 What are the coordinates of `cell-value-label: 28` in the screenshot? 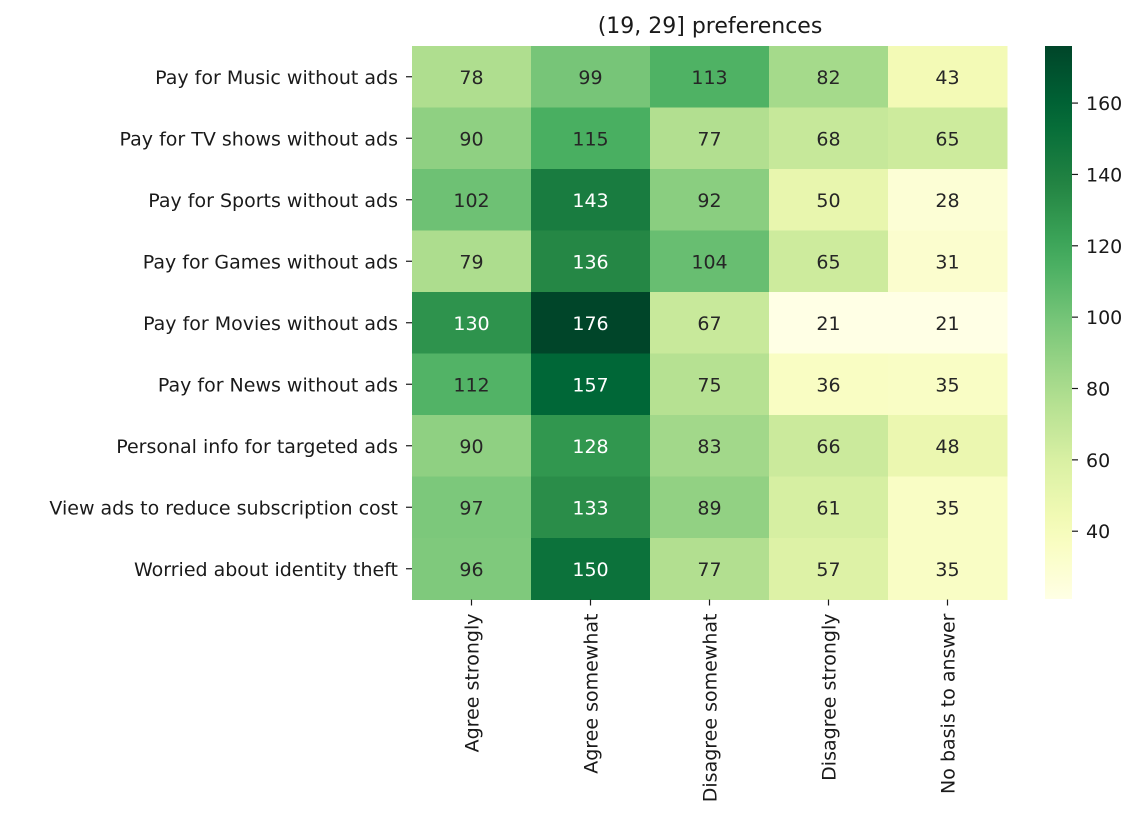 It's located at (947, 201).